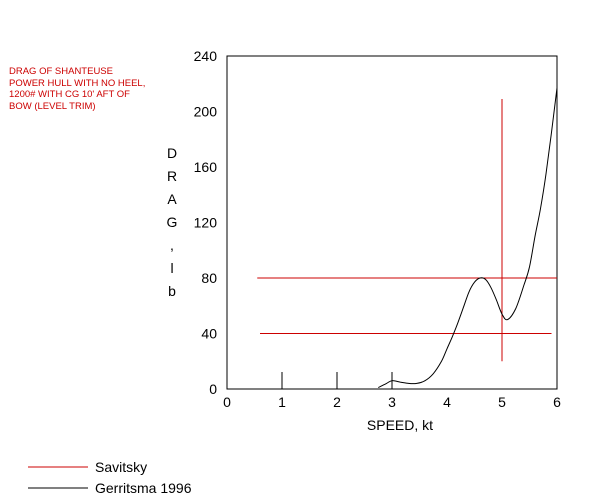  Describe the element at coordinates (400, 425) in the screenshot. I see `x-axis-label: SPEED, kt` at that location.